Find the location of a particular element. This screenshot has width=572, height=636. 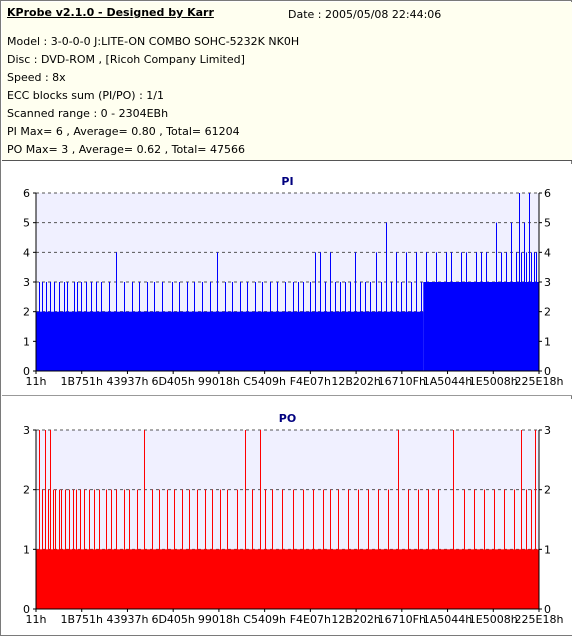

pi-y-label-left: 4 is located at coordinates (26, 252).